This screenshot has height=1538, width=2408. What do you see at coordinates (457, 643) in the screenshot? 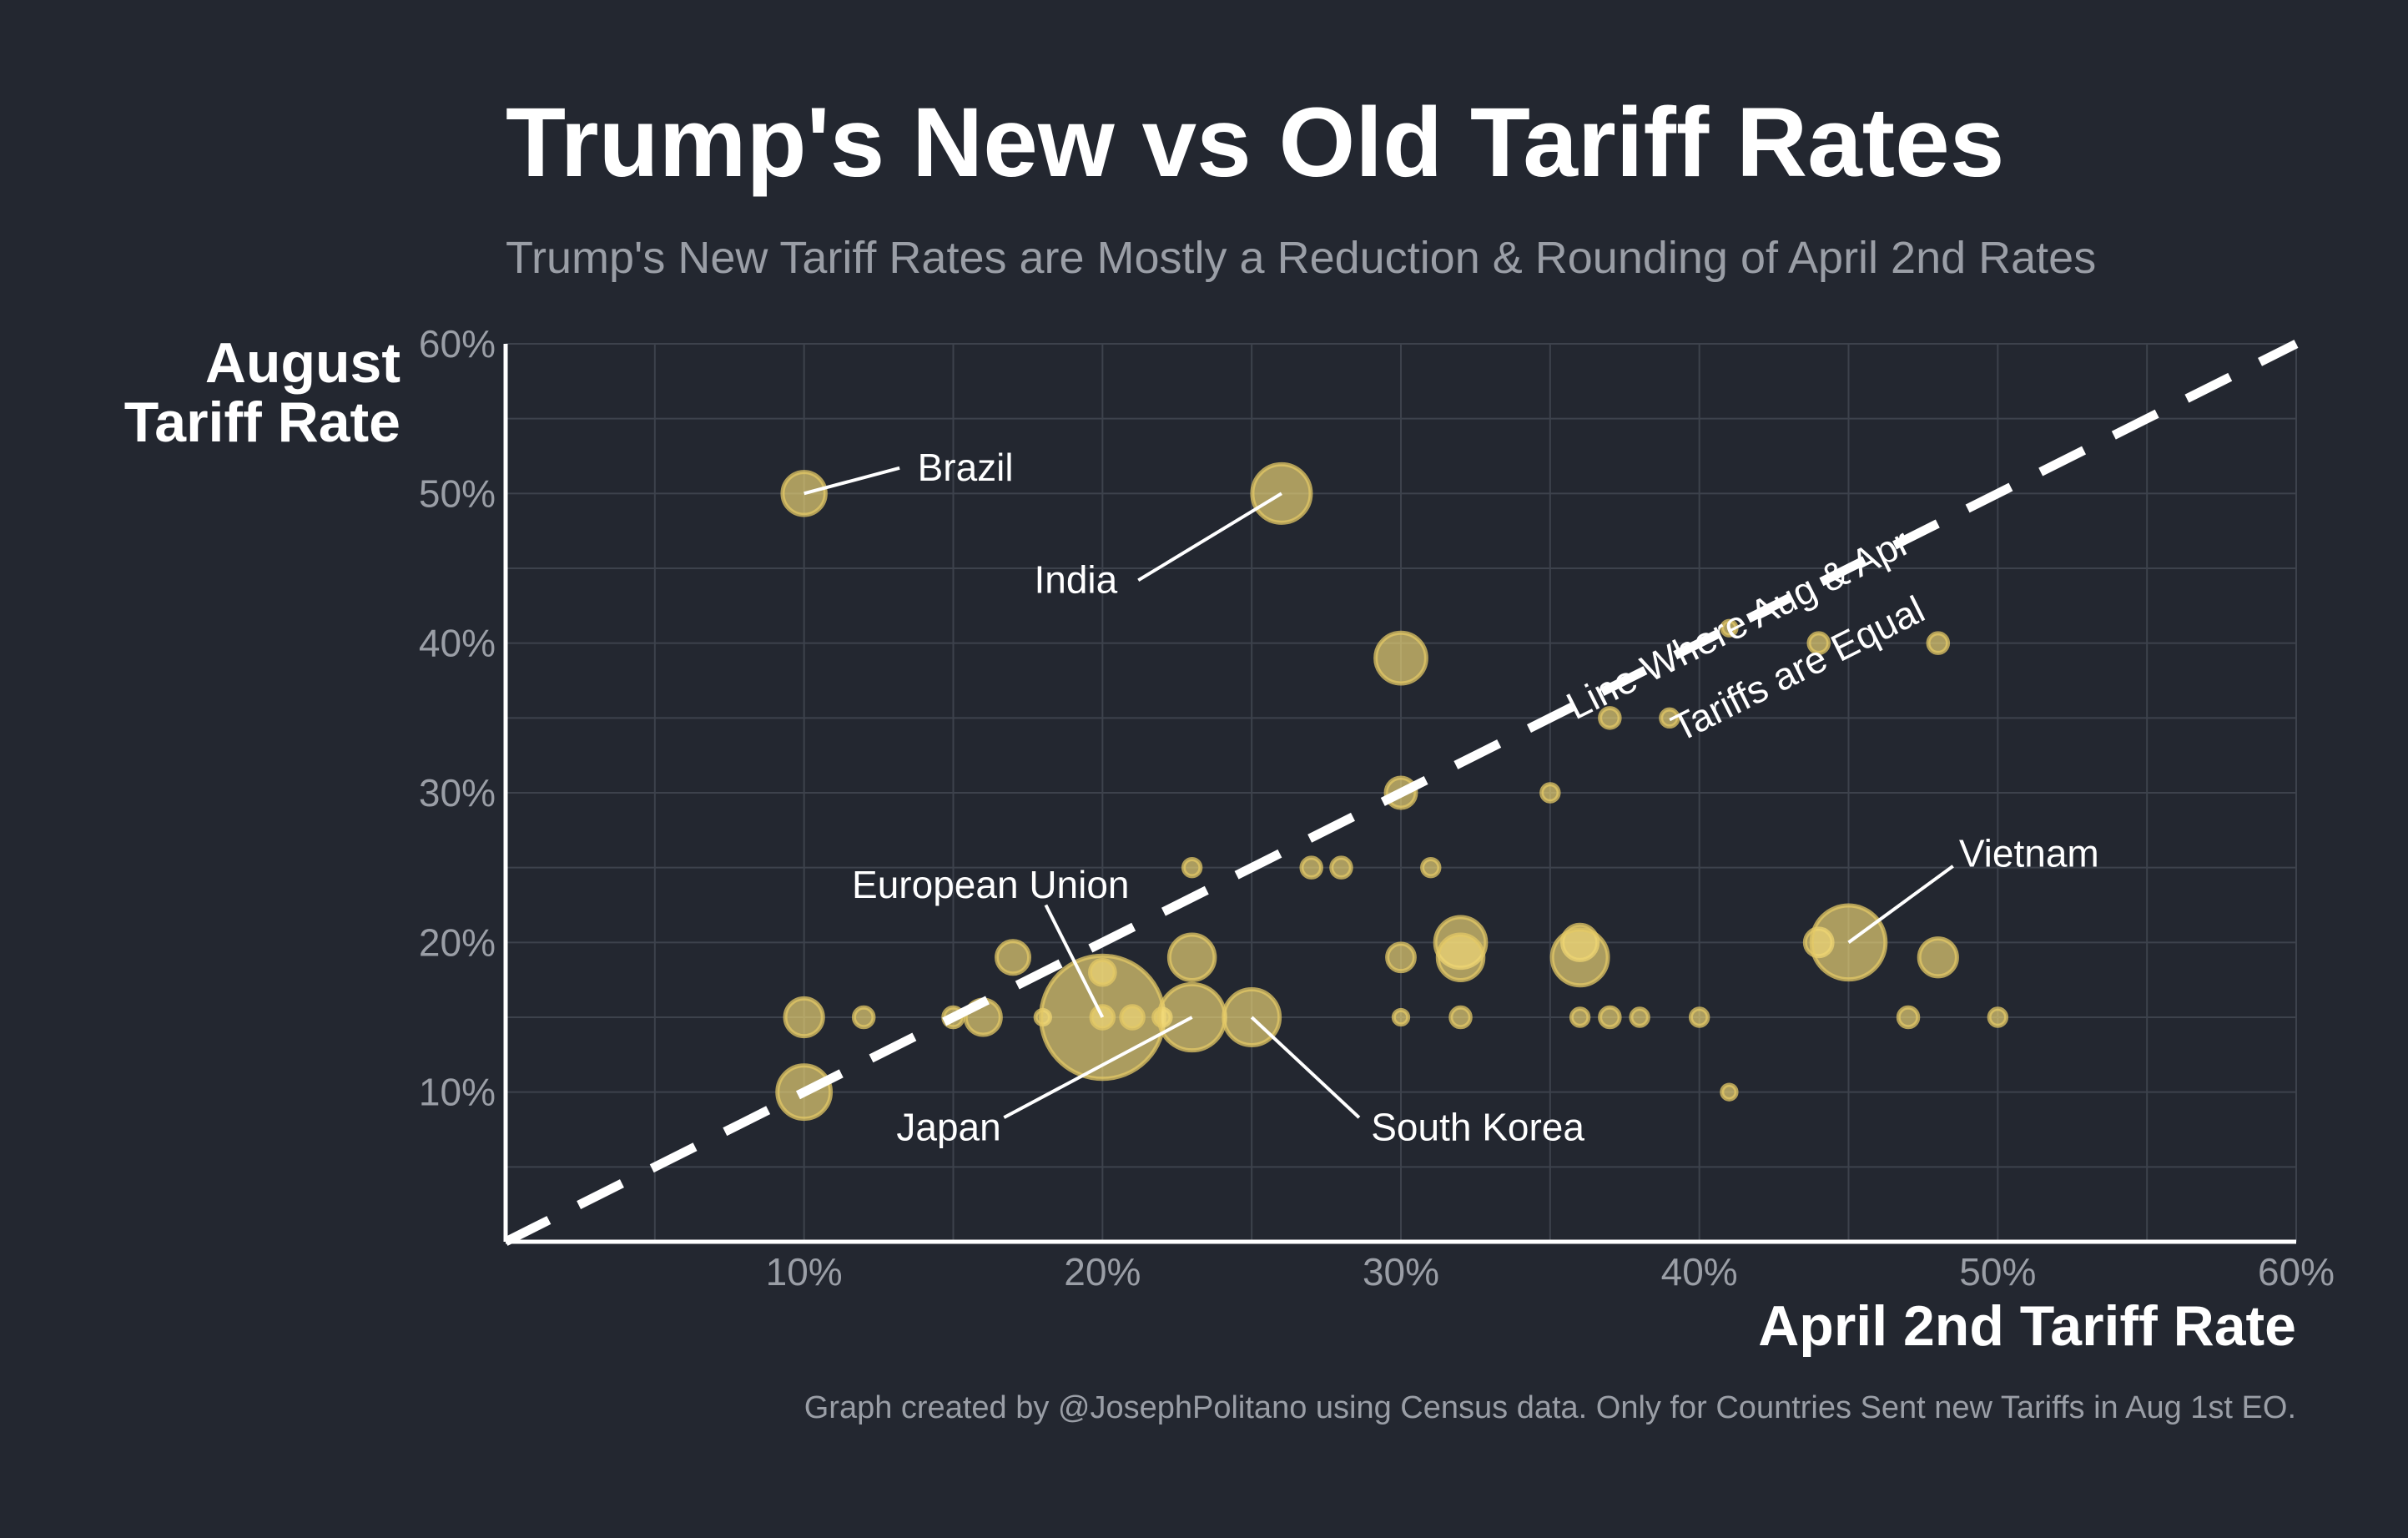
I see `y-tick-label: 40%` at bounding box center [457, 643].